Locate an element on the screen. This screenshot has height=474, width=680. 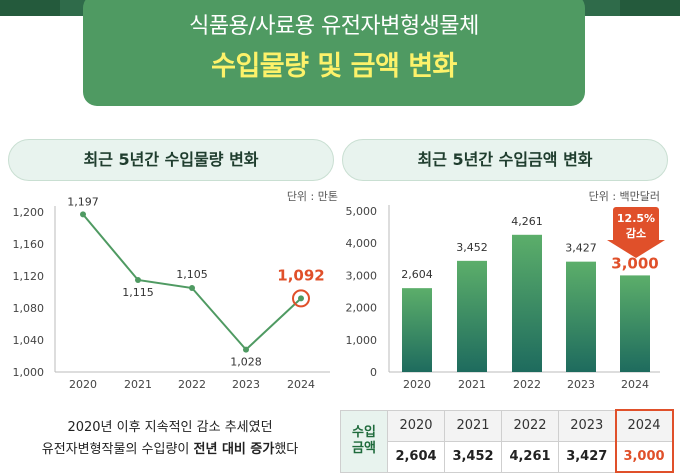
line-x-tick-label: 2020 is located at coordinates (83, 384).